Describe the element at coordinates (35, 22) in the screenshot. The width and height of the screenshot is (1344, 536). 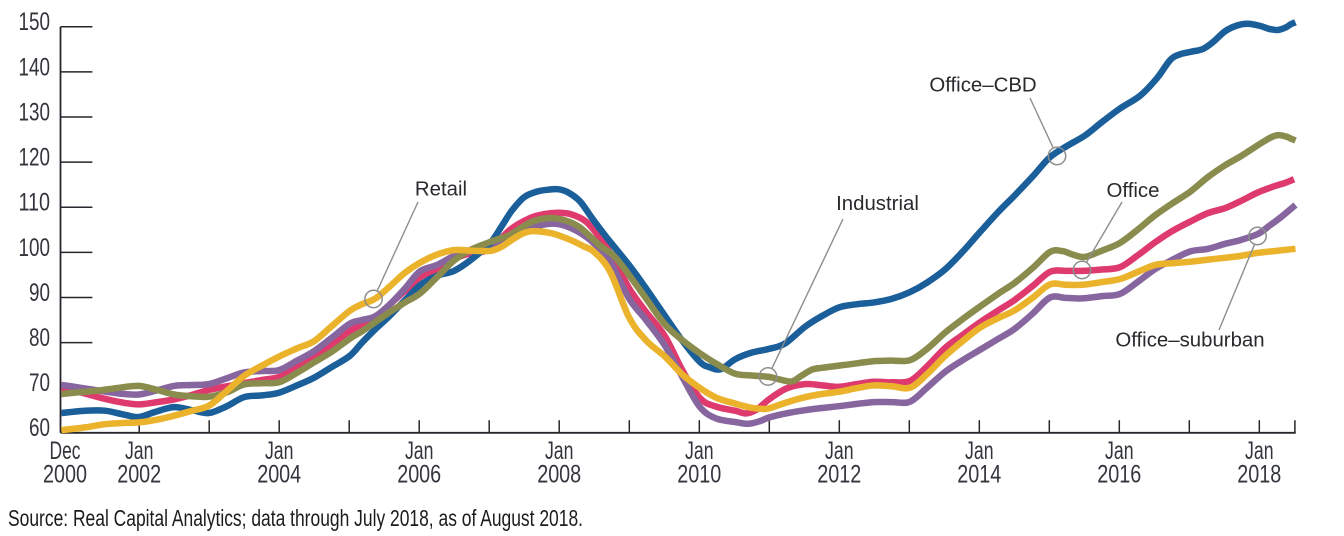
I see `svg-text: 150` at that location.